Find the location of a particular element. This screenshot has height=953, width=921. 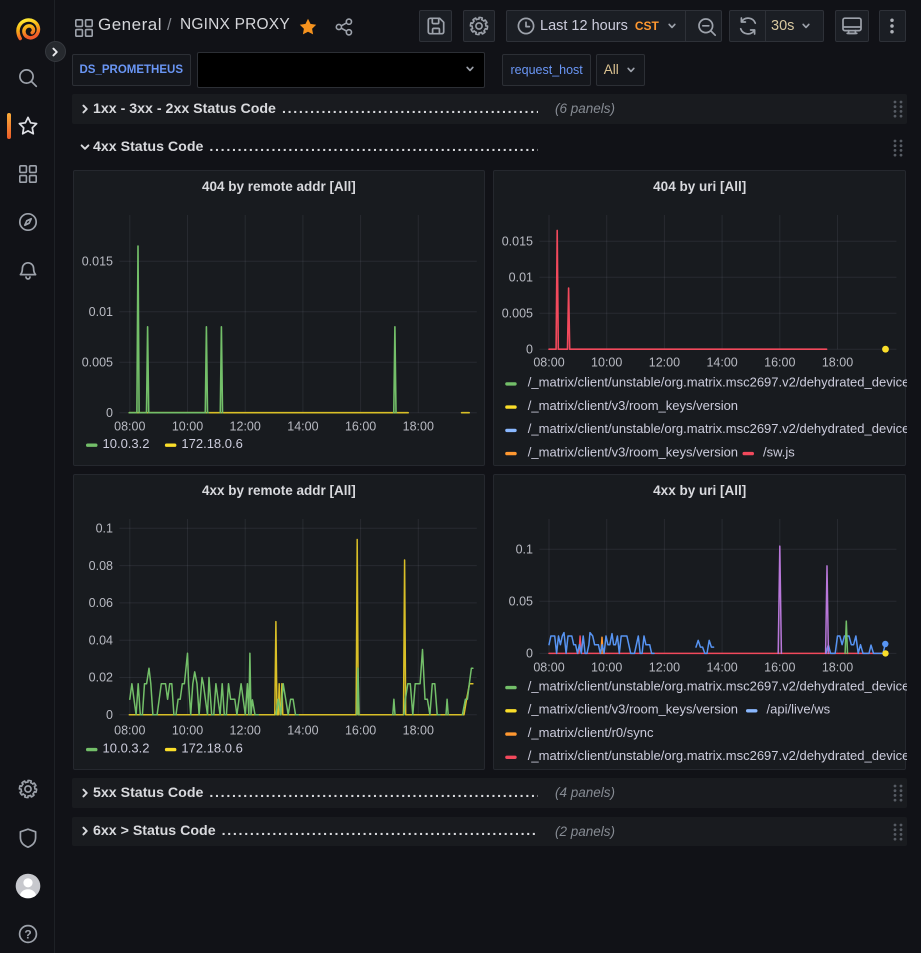

svg-text: 0.05 is located at coordinates (521, 601).